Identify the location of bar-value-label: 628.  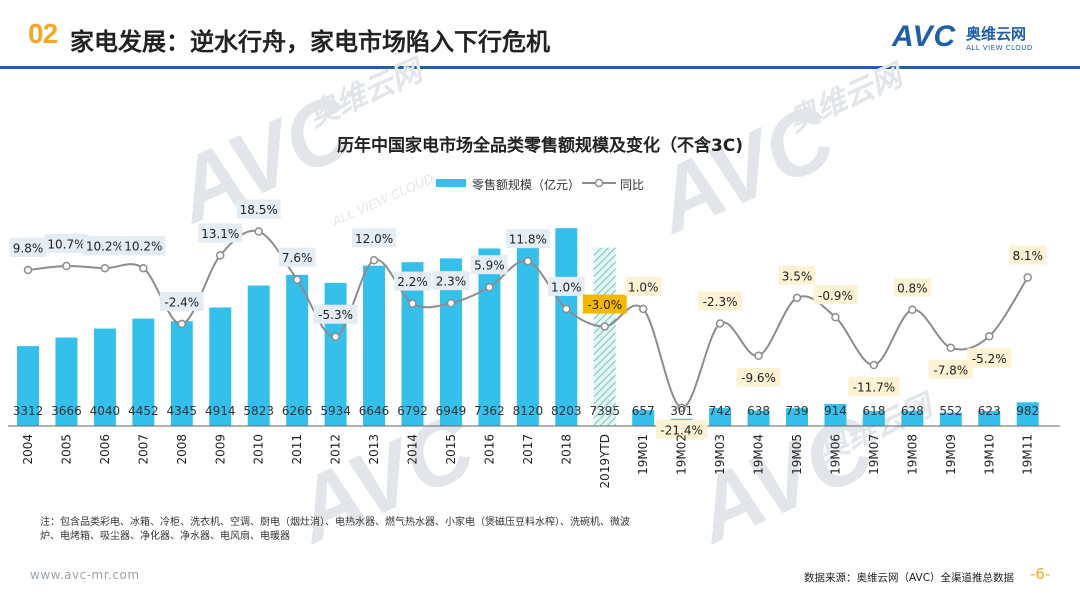
(912, 411).